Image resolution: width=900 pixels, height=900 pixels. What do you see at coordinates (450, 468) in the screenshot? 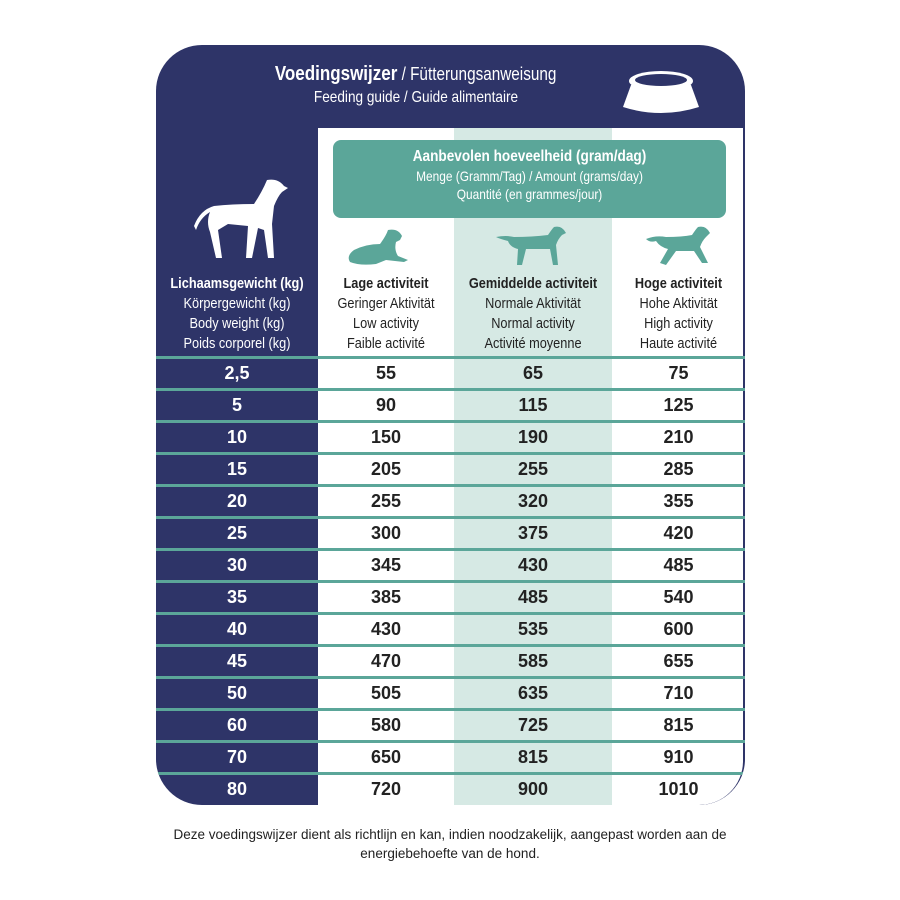
I see `table-row: 15 205 255 285` at bounding box center [450, 468].